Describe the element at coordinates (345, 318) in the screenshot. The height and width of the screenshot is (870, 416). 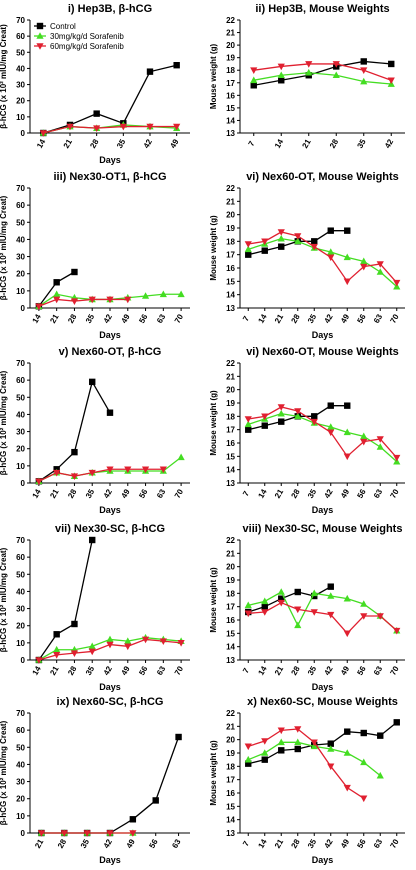
I see `x-tick-label: 49` at that location.